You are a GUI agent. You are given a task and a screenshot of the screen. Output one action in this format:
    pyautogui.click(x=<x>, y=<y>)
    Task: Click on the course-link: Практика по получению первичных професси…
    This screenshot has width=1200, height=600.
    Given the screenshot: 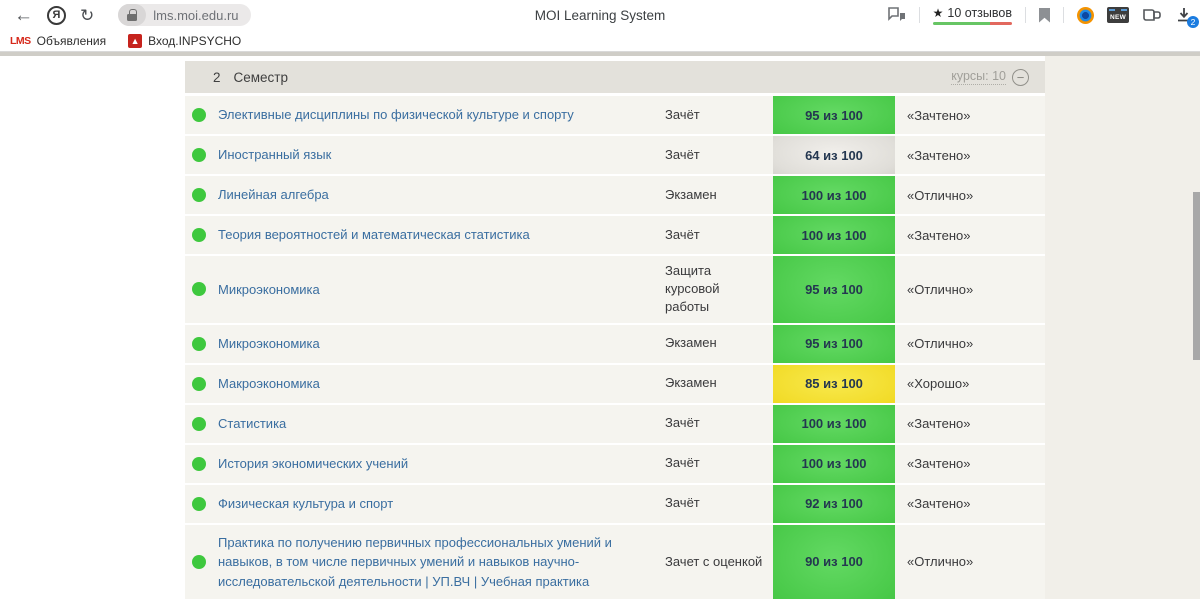 What is the action you would take?
    pyautogui.click(x=415, y=561)
    